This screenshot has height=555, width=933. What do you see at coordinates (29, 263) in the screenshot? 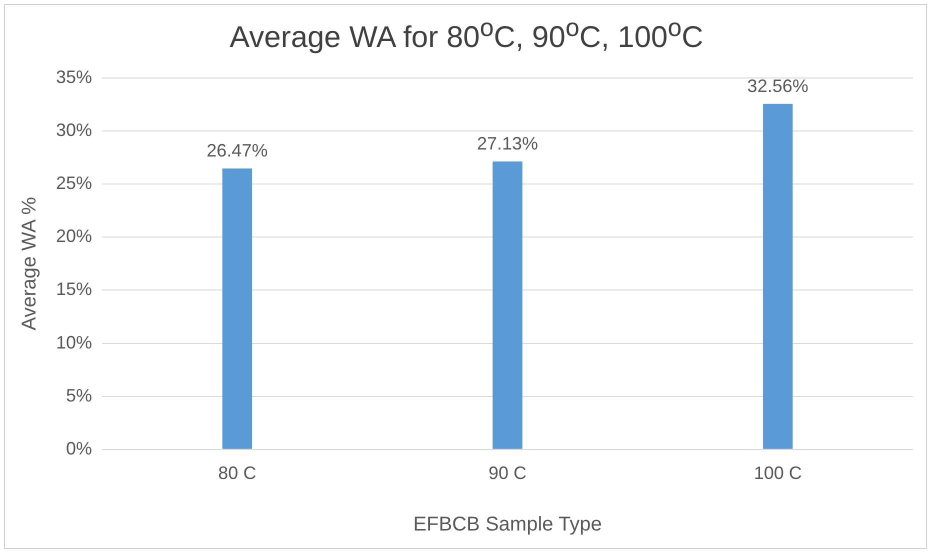
I see `y-axis-title: Average WA %` at bounding box center [29, 263].